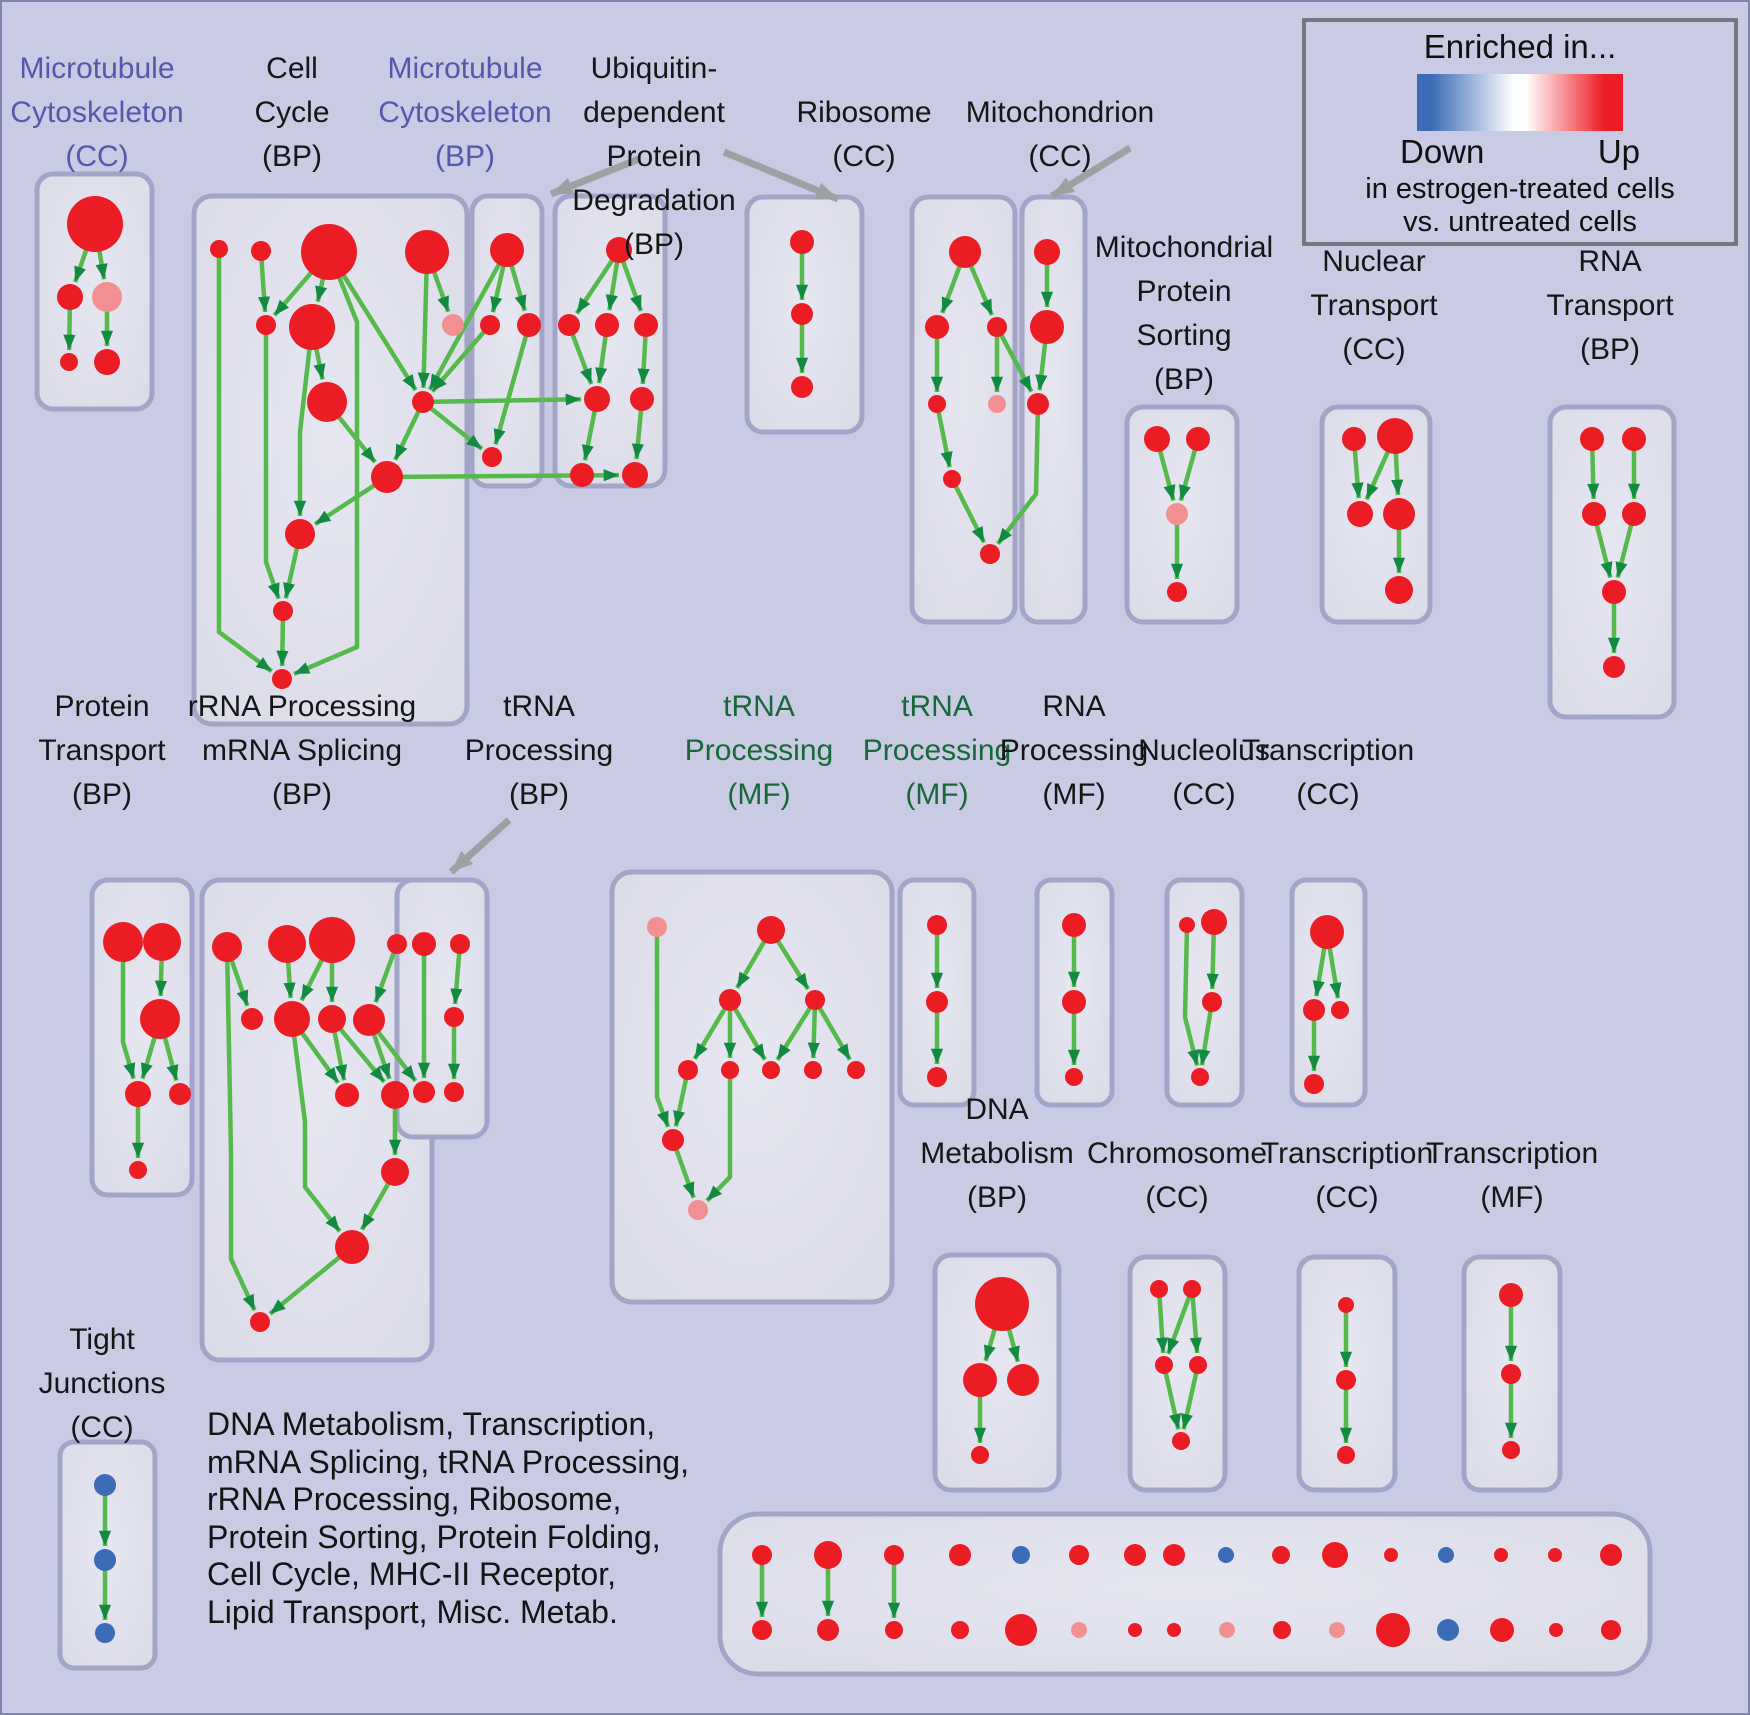 The width and height of the screenshot is (1750, 1715). I want to click on cluster-label: Microtubule Cytoskeleton (CC), so click(97, 112).